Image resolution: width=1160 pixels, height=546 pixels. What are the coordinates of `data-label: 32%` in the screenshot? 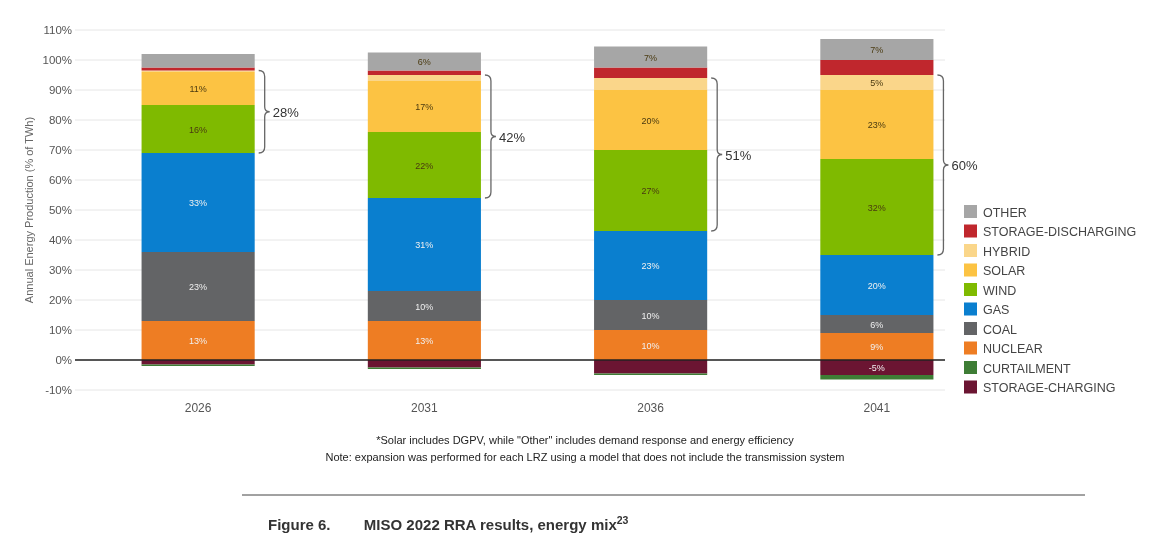 It's located at (876, 207).